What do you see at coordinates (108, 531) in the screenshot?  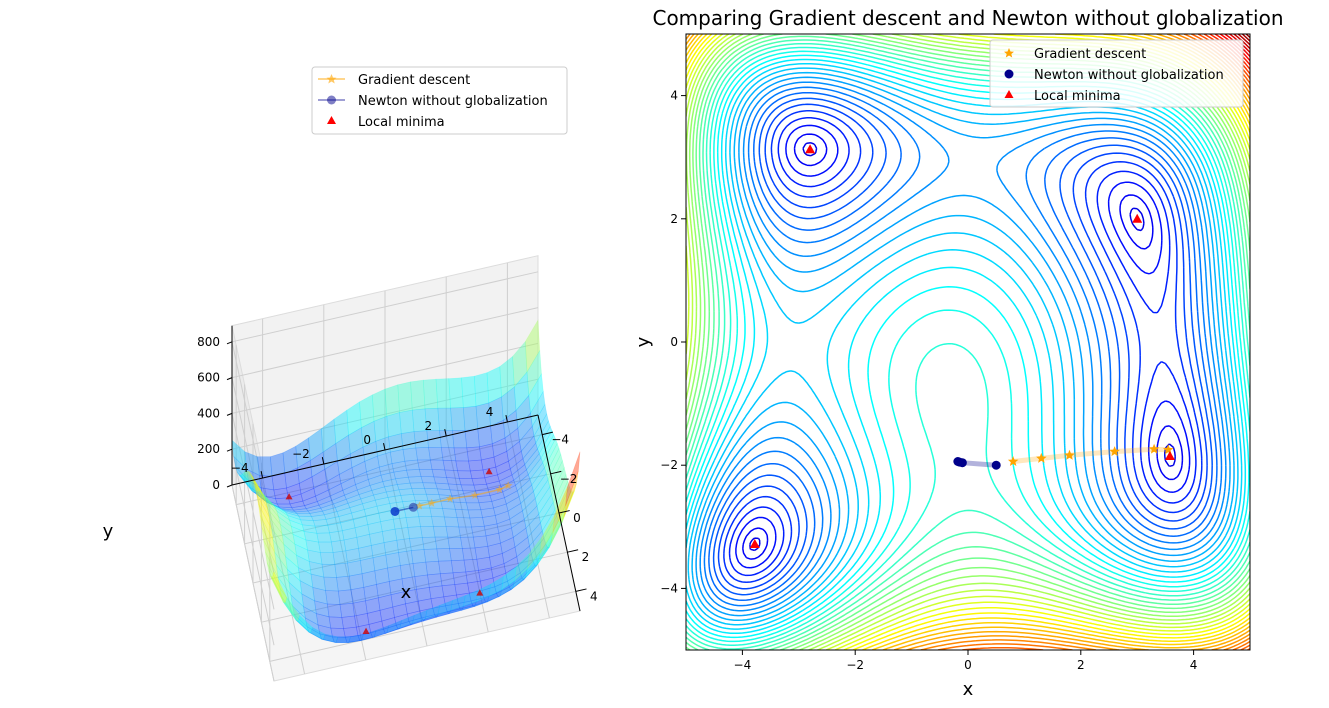 I see `y-axis-label-3d: y` at bounding box center [108, 531].